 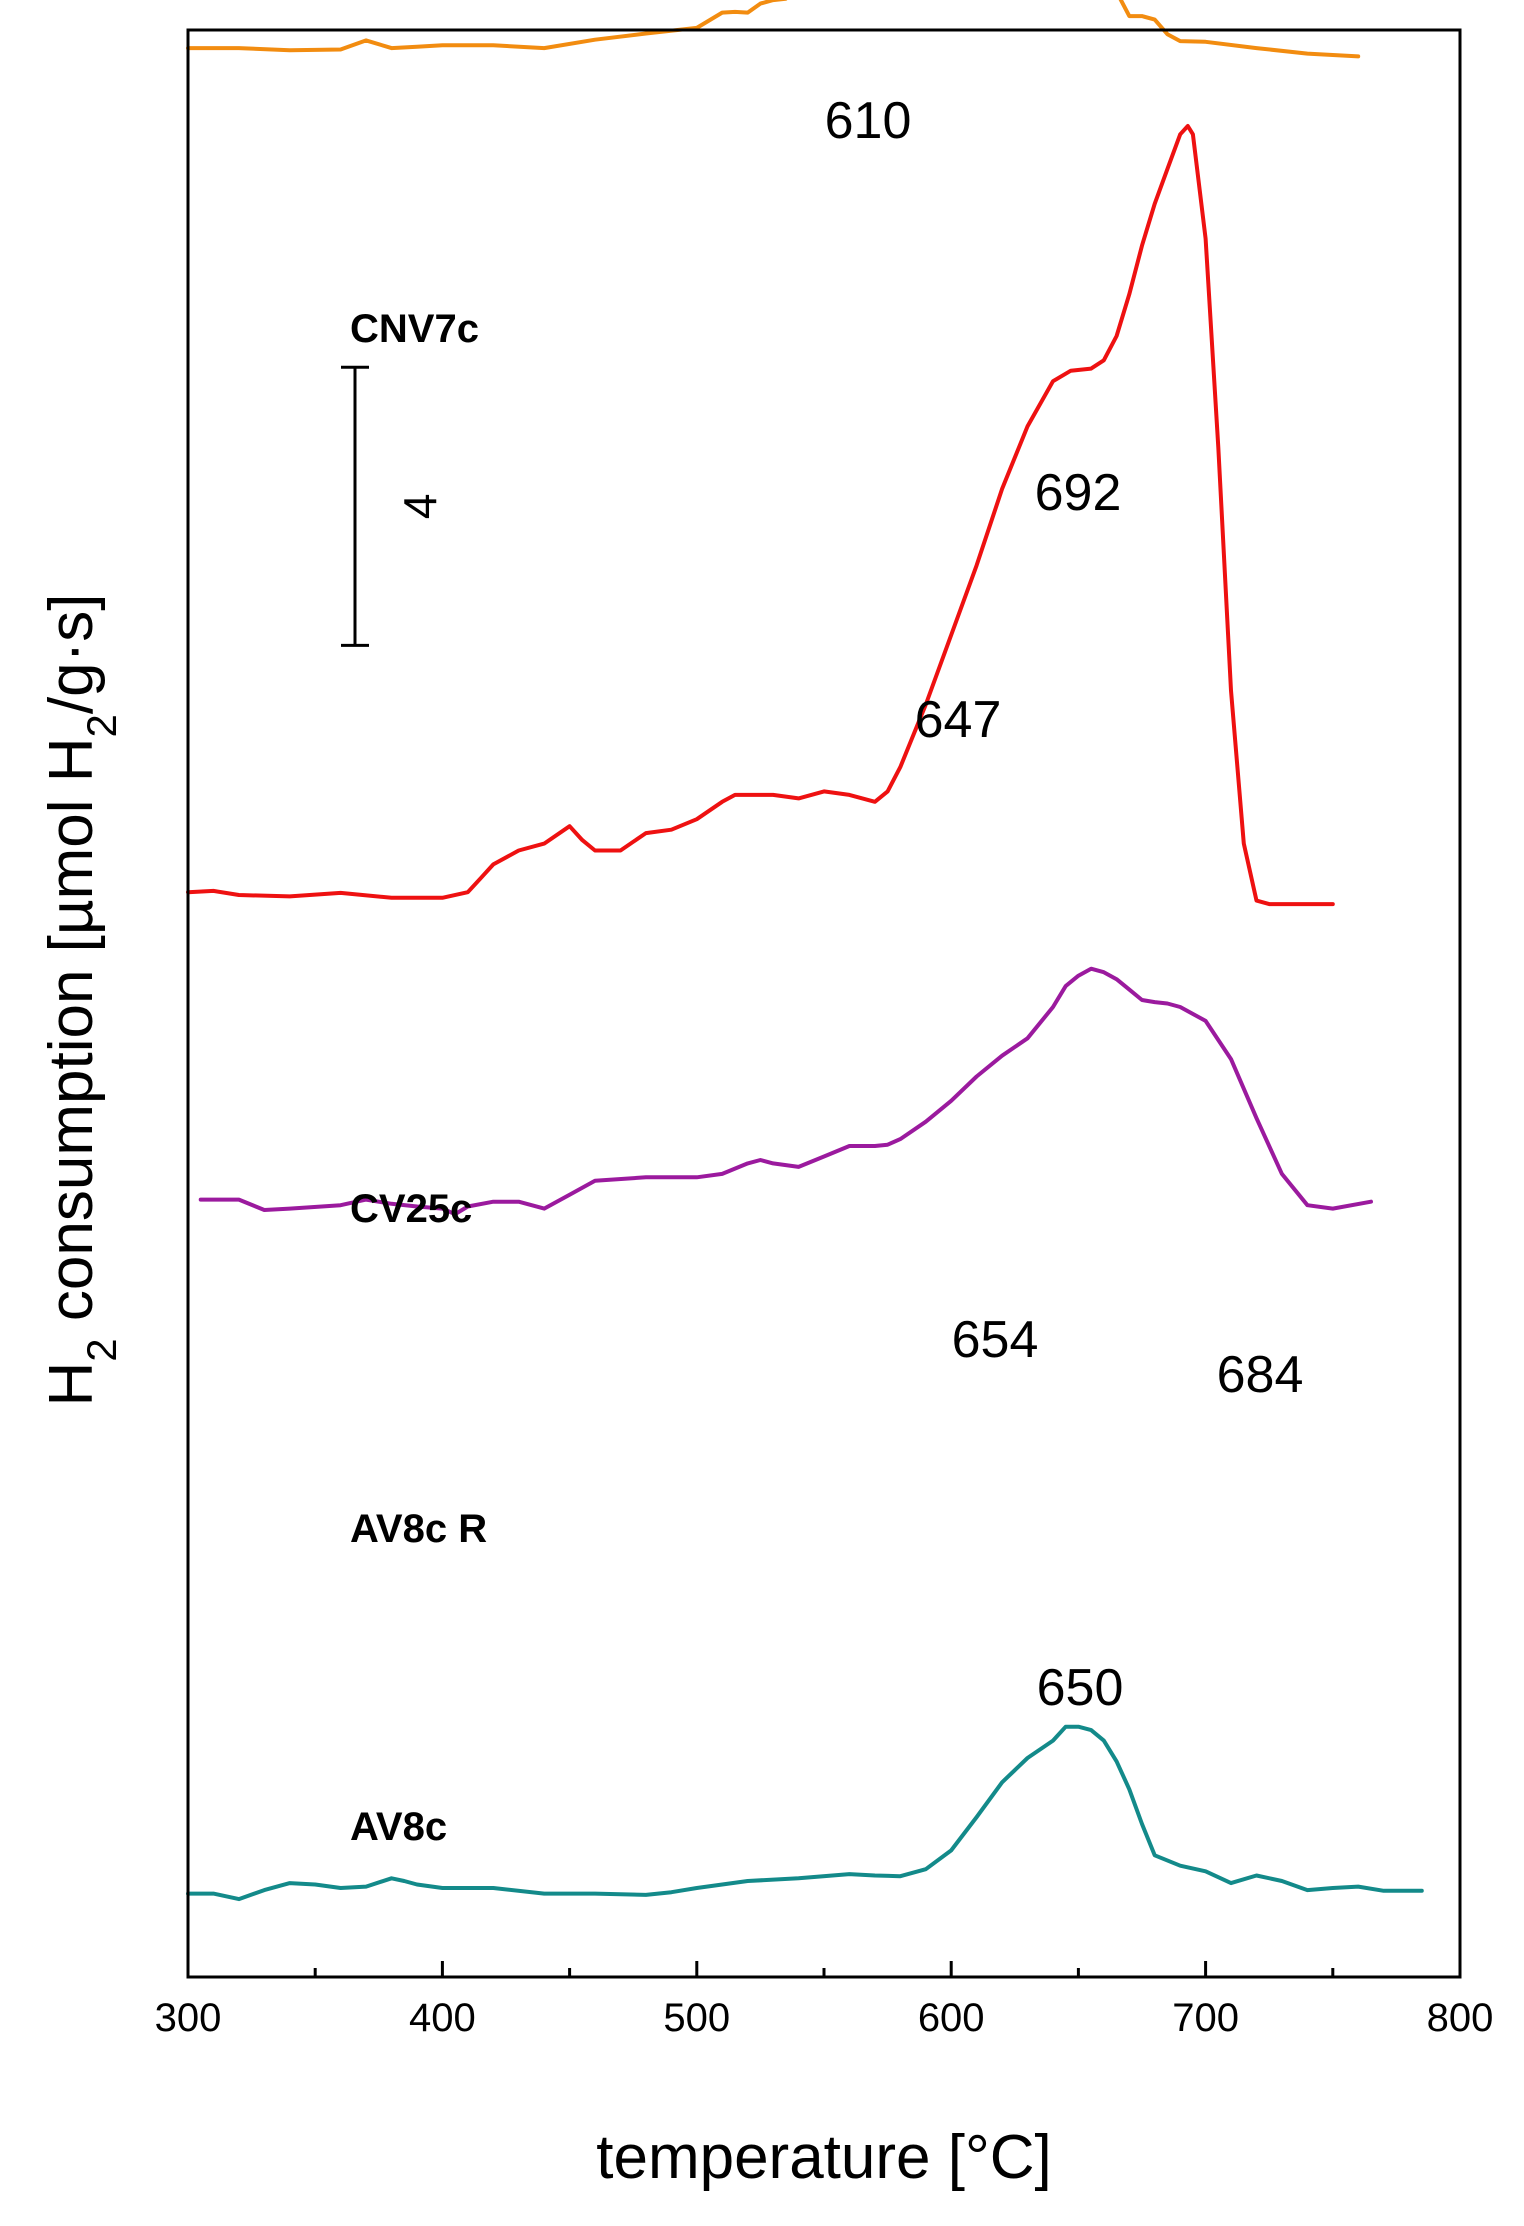 What do you see at coordinates (1080, 1688) in the screenshot?
I see `peak-label-650: 650` at bounding box center [1080, 1688].